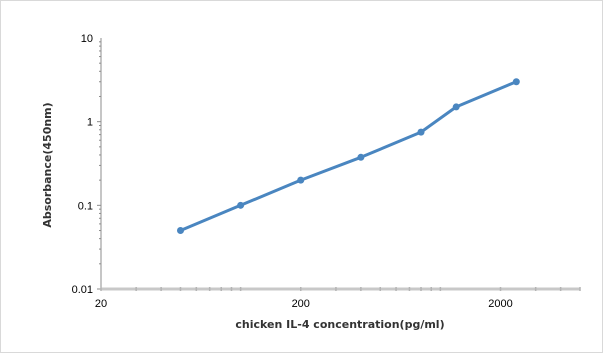 Image resolution: width=603 pixels, height=353 pixels. What do you see at coordinates (500, 304) in the screenshot?
I see `x-tick-label: 2000` at bounding box center [500, 304].